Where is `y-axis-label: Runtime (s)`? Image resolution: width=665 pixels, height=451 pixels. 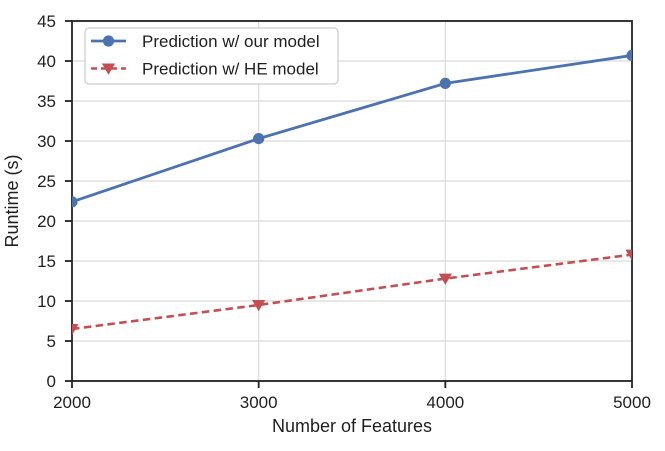
y-axis-label: Runtime (s) is located at coordinates (12, 200).